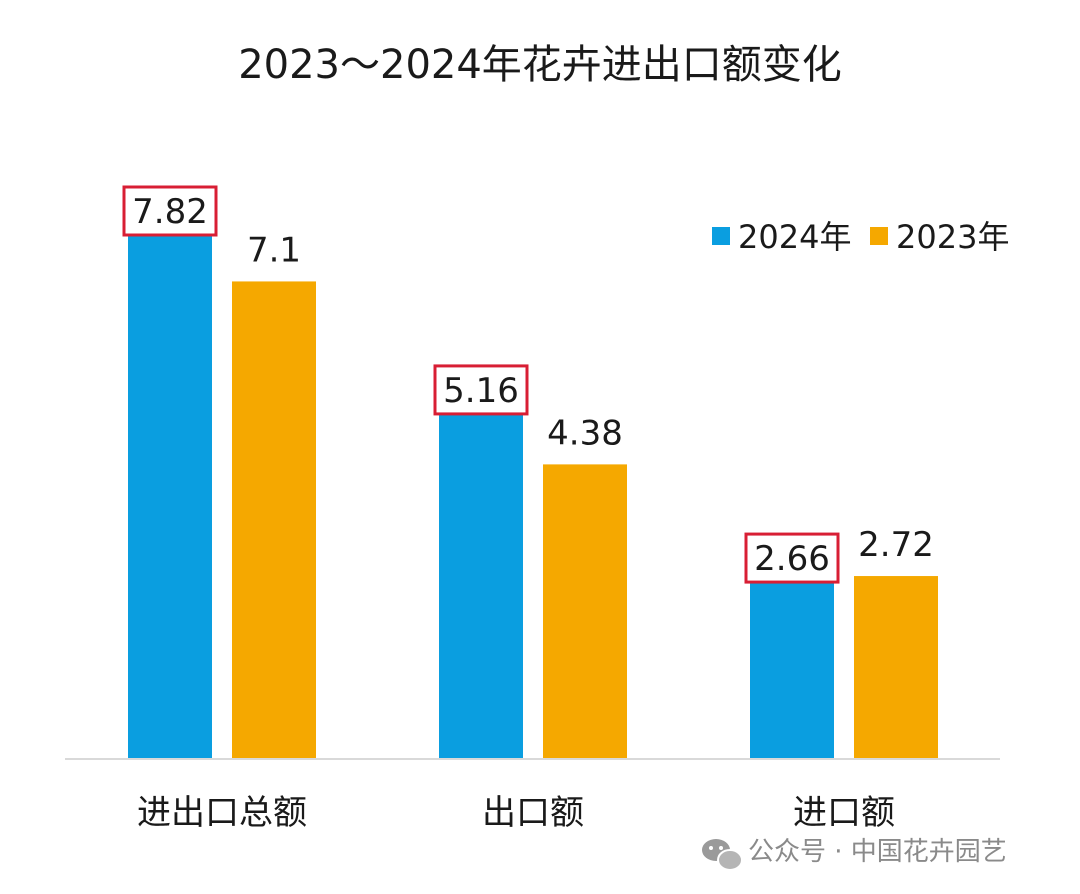 The width and height of the screenshot is (1080, 894). What do you see at coordinates (585, 433) in the screenshot?
I see `data-label-previous-2: 4.38` at bounding box center [585, 433].